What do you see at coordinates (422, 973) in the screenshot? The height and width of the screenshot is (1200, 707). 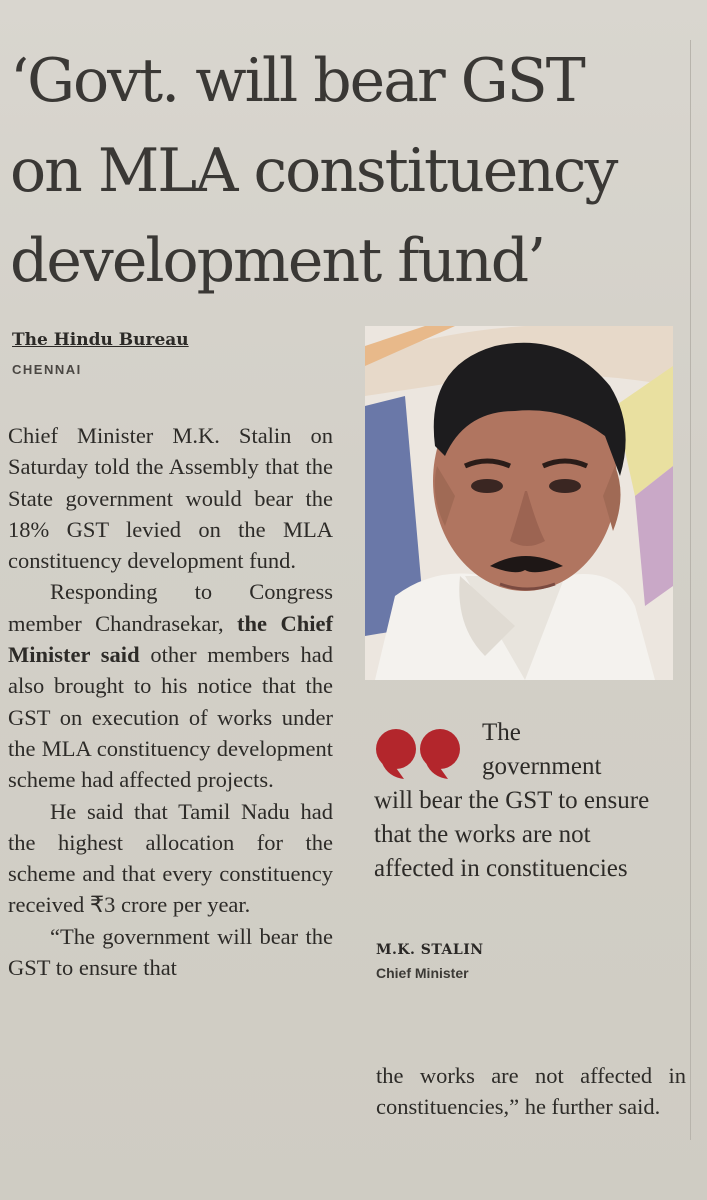 I see `pull-quote-attribution-title: Chief Minister` at bounding box center [422, 973].